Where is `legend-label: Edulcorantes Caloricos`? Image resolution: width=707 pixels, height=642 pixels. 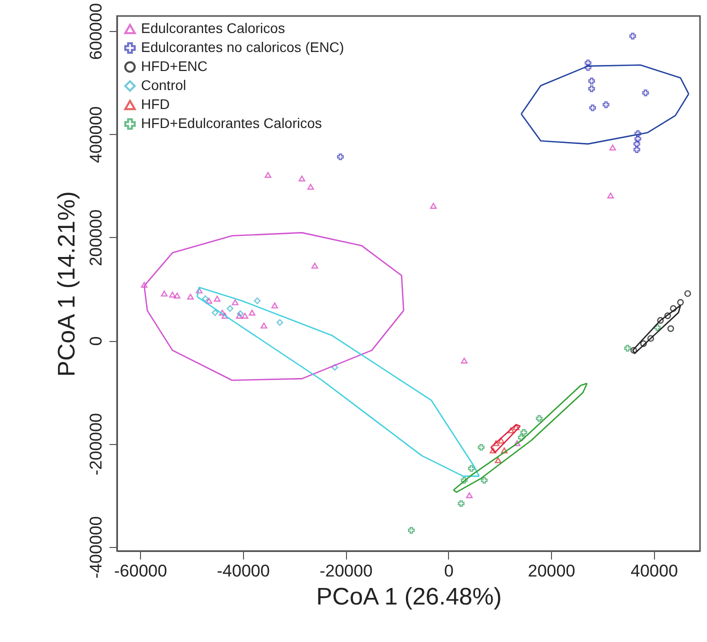 legend-label: Edulcorantes Caloricos is located at coordinates (213, 28).